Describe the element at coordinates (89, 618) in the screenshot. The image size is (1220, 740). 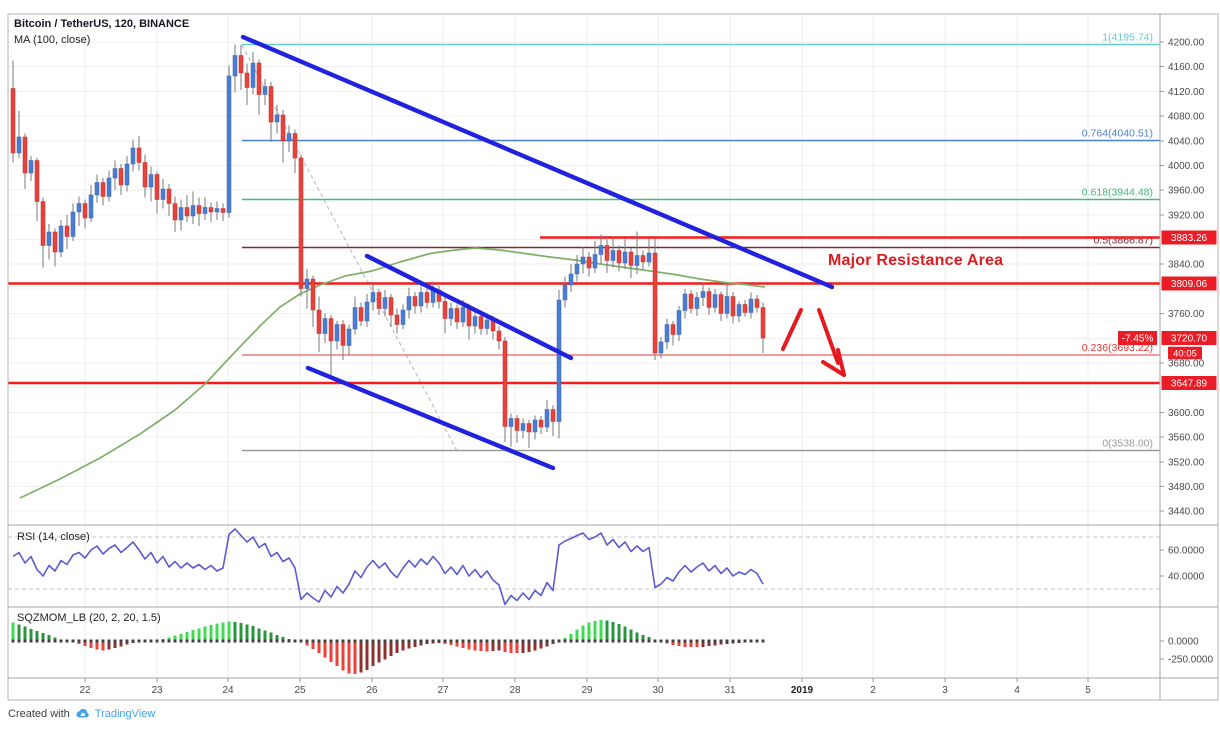
I see `sqzmom-indicator-label: SQZMOM_LB (20, 2, 20, 1.5)` at that location.